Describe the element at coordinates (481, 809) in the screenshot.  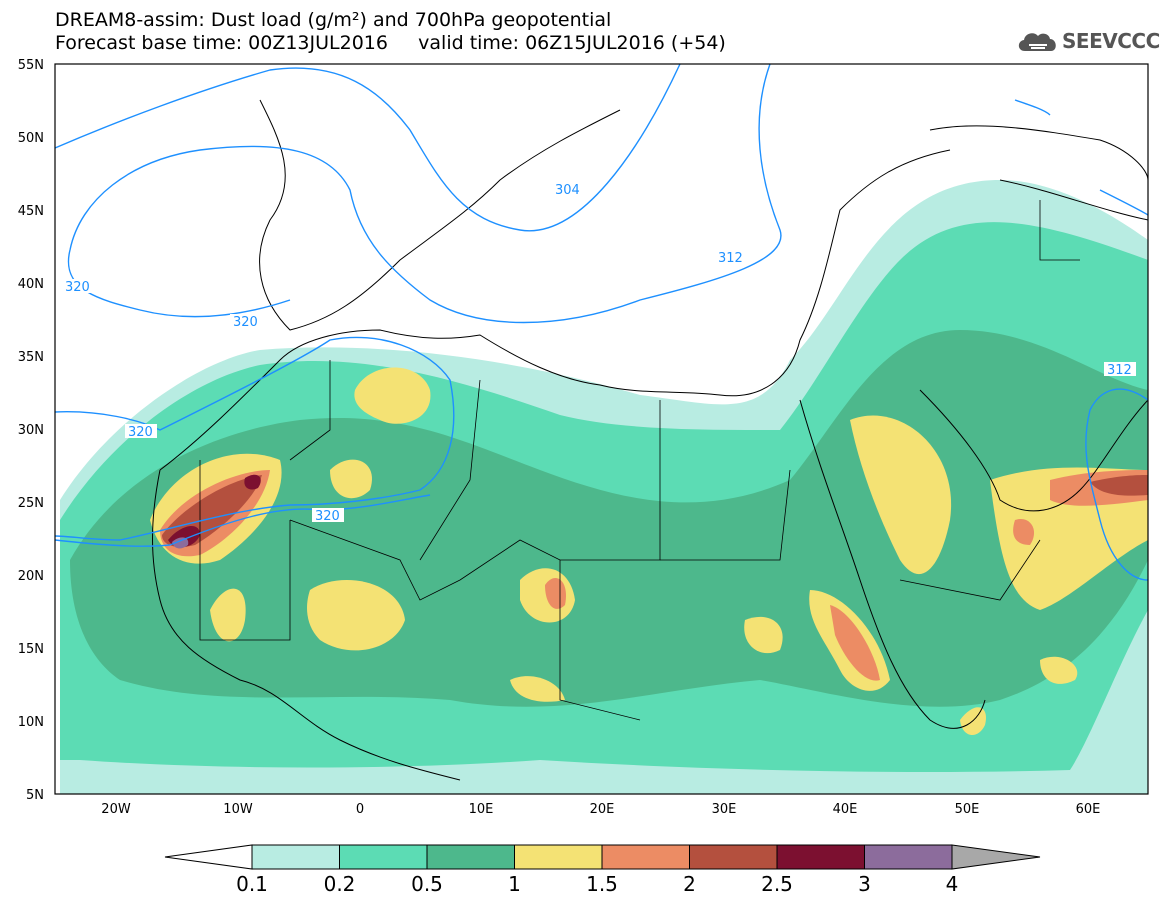
I see `lon-label: 10E` at that location.